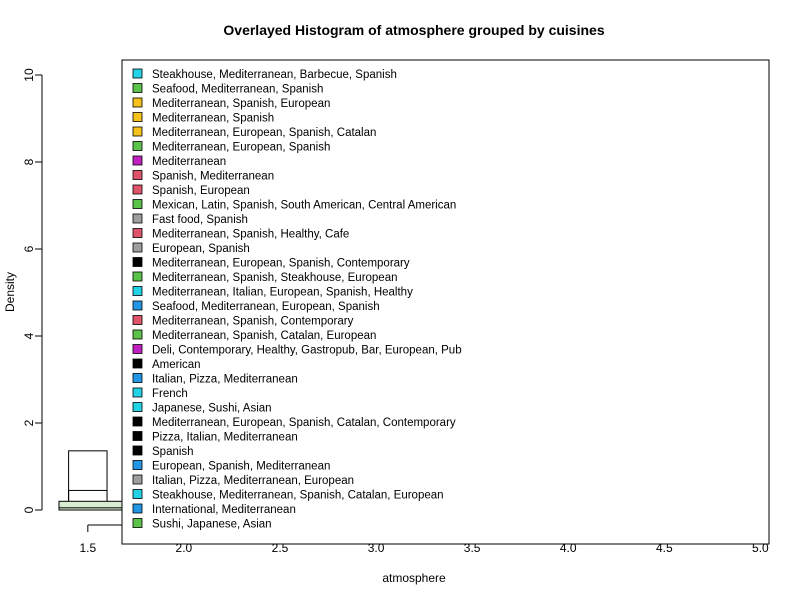 The height and width of the screenshot is (600, 800). Describe the element at coordinates (237, 90) in the screenshot. I see `legend-label: Seafood, Mediterranean, Spanish` at that location.